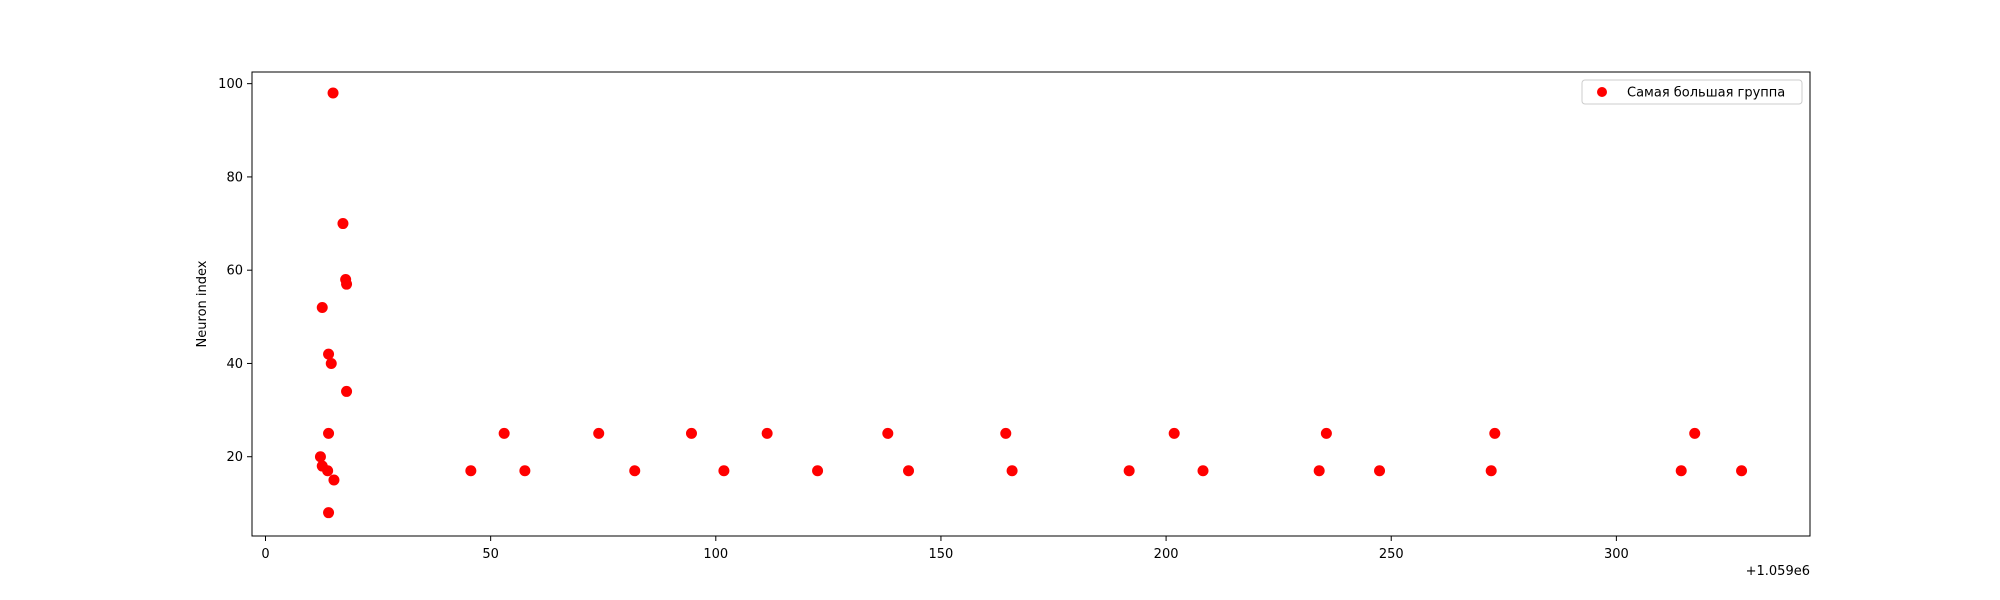  I want to click on legend: Самая большая группа, so click(1692, 92).